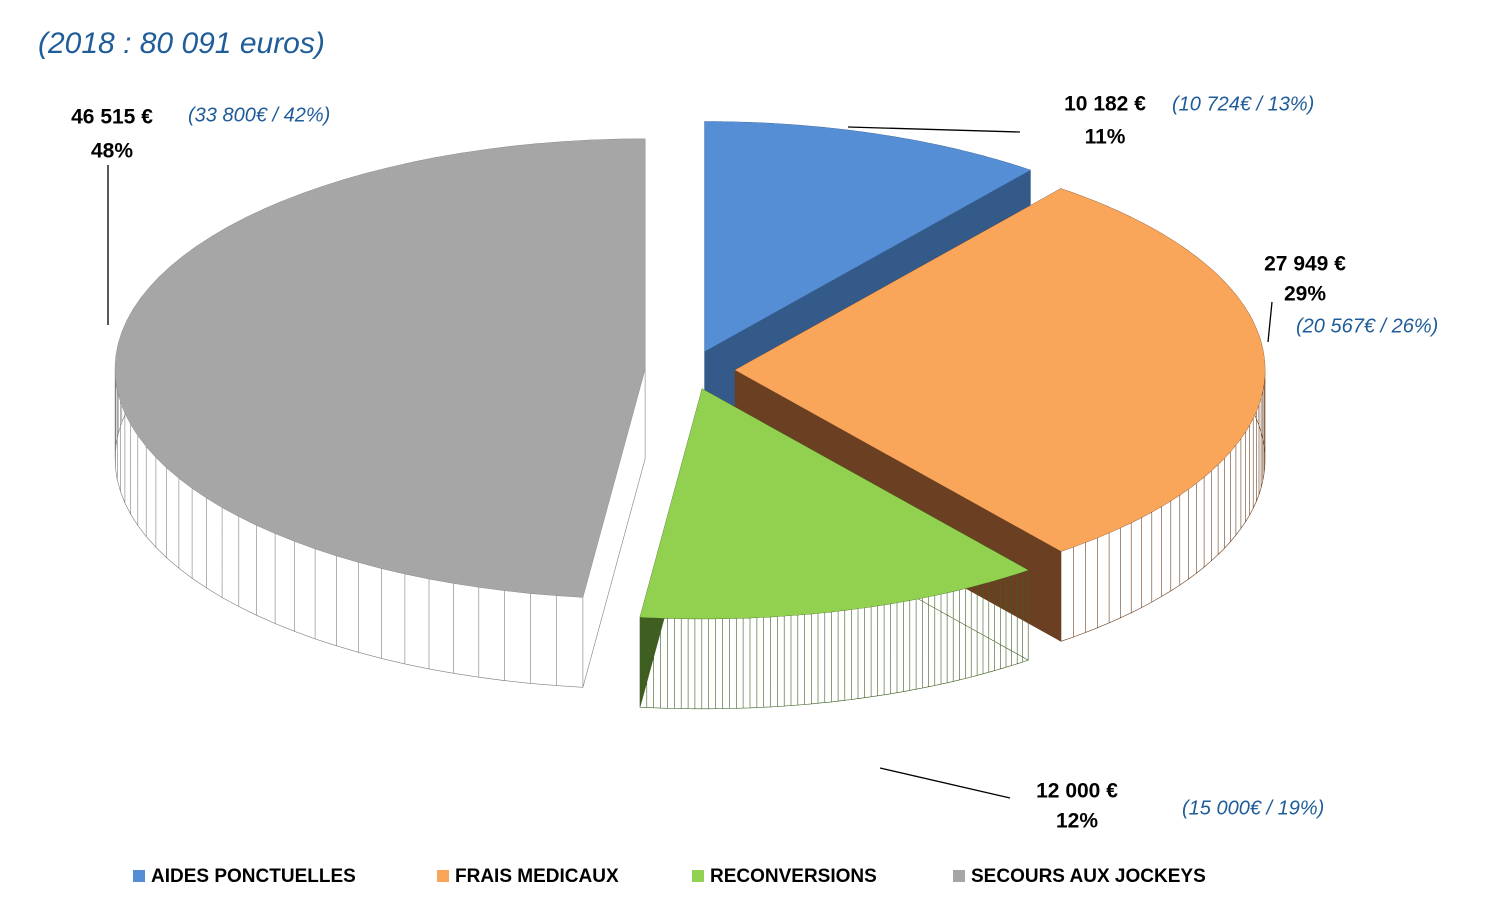 Image resolution: width=1505 pixels, height=909 pixels. I want to click on annotation: (15 000€ / 19%), so click(1253, 808).